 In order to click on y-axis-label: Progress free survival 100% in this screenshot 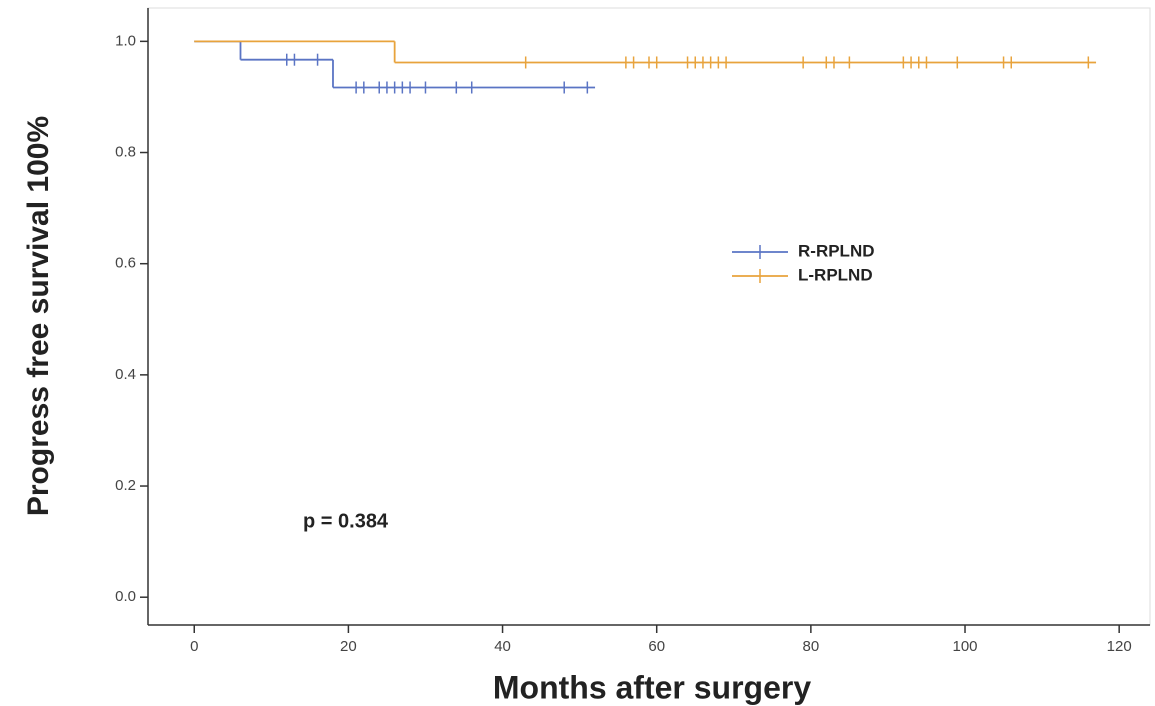, I will do `click(38, 316)`.